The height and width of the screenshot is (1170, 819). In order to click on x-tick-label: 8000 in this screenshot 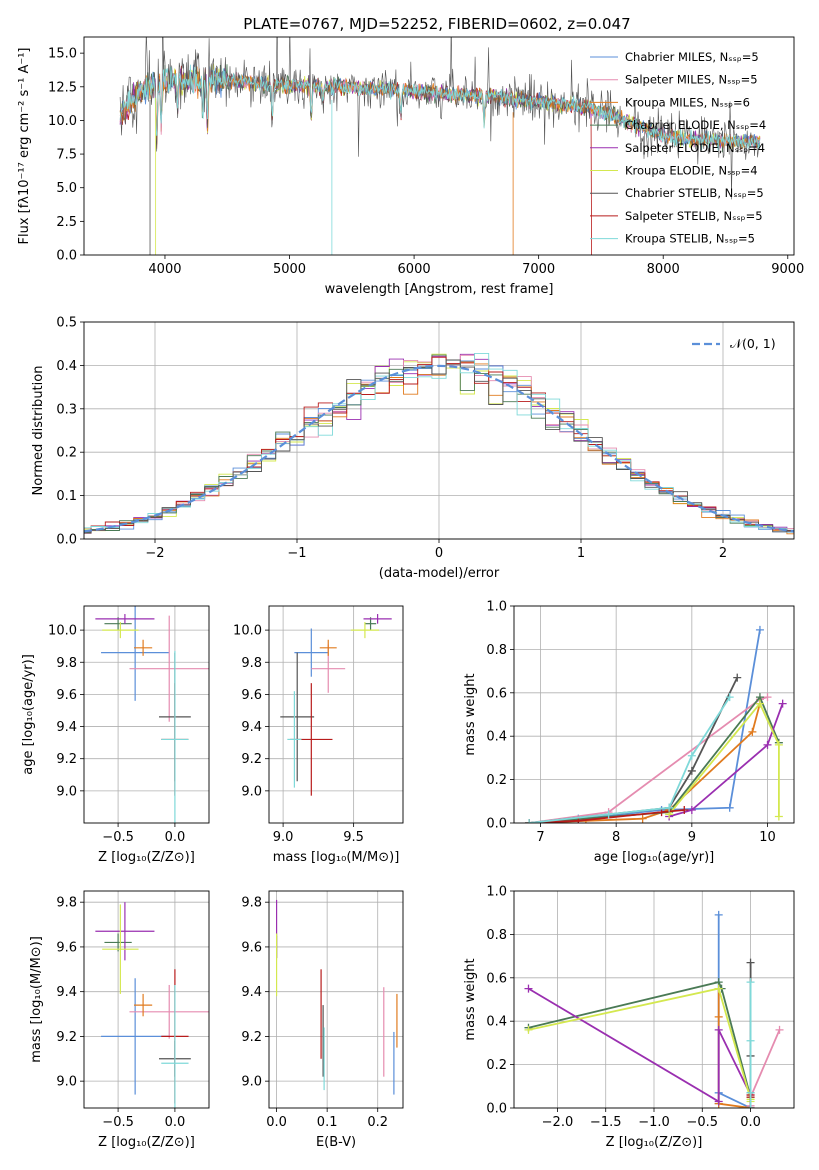, I will do `click(663, 269)`.